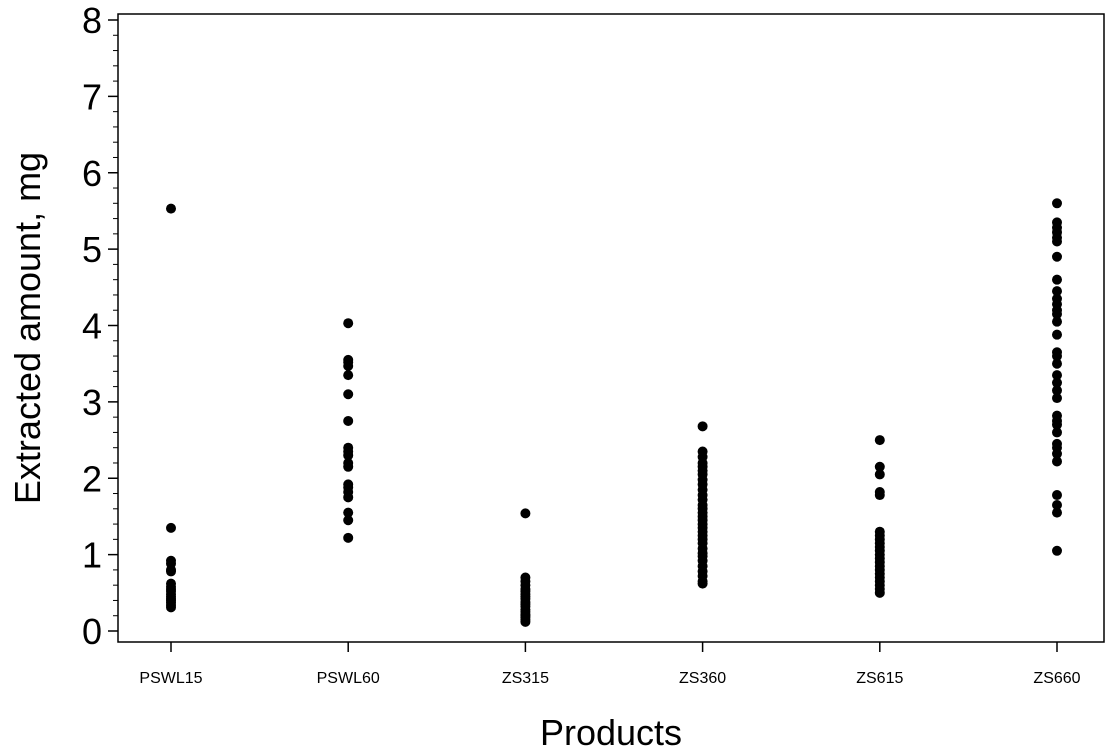 Image resolution: width=1106 pixels, height=756 pixels. Describe the element at coordinates (702, 678) in the screenshot. I see `x-tick-label: ZS360` at that location.